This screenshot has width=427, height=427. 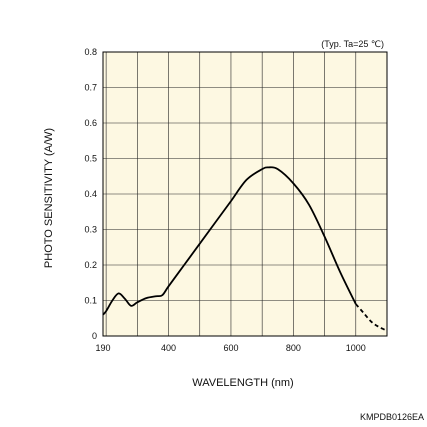 What do you see at coordinates (90, 123) in the screenshot?
I see `y-tick-label: 0.6` at bounding box center [90, 123].